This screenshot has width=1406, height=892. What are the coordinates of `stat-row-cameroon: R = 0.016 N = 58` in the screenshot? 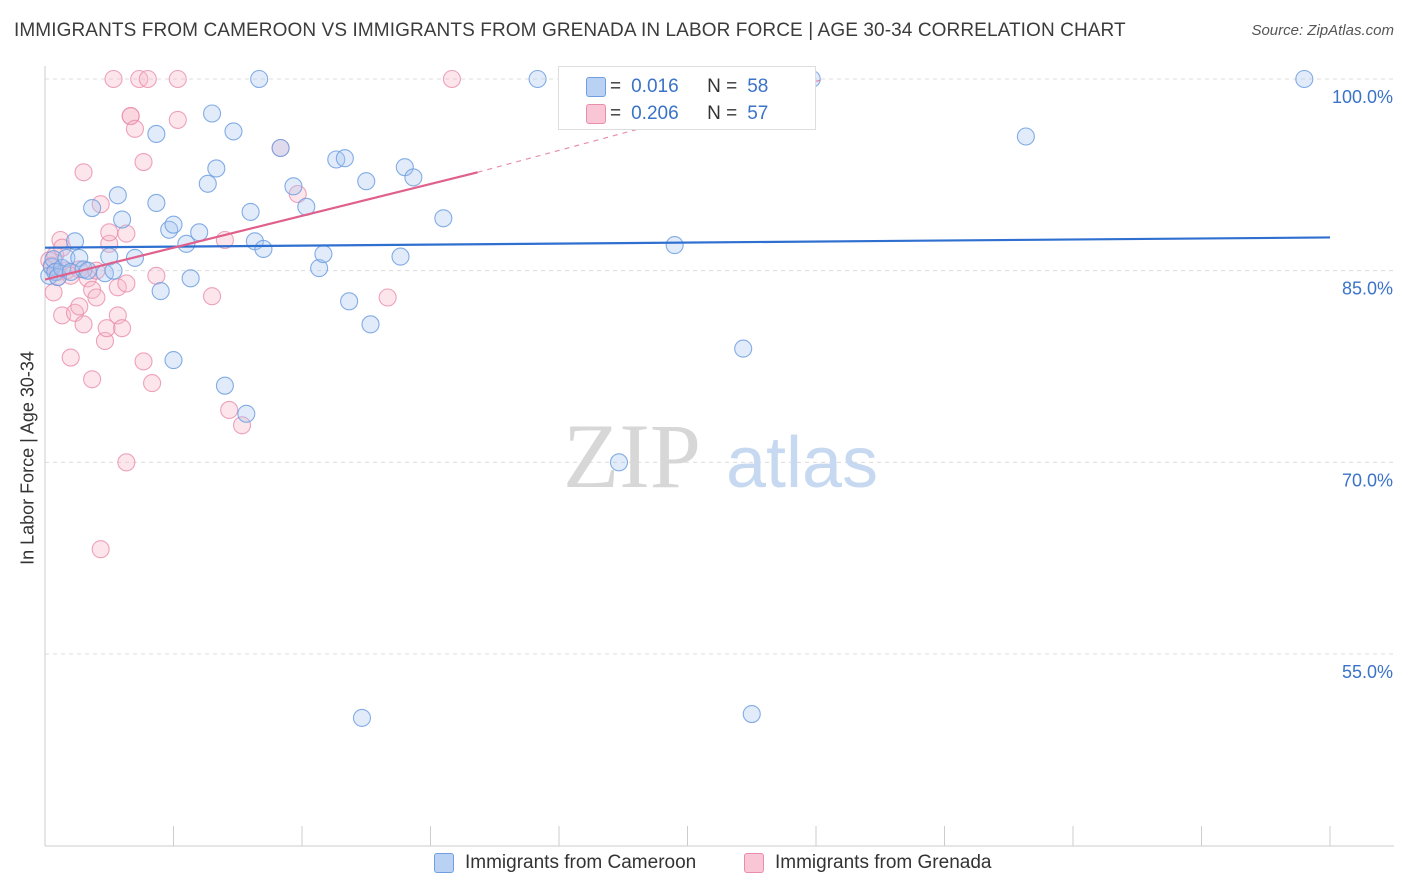 It's located at (677, 87).